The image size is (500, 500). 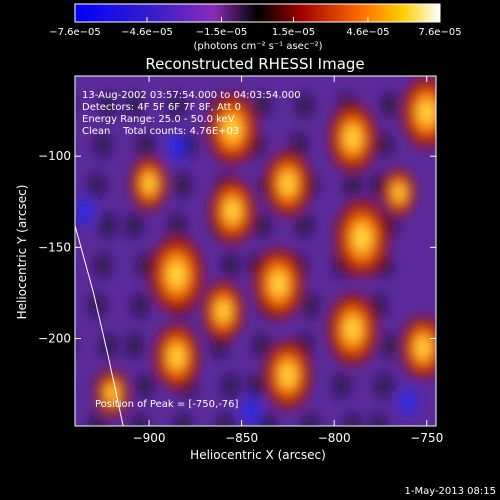 What do you see at coordinates (334, 438) in the screenshot?
I see `x-tick-label: −800` at bounding box center [334, 438].